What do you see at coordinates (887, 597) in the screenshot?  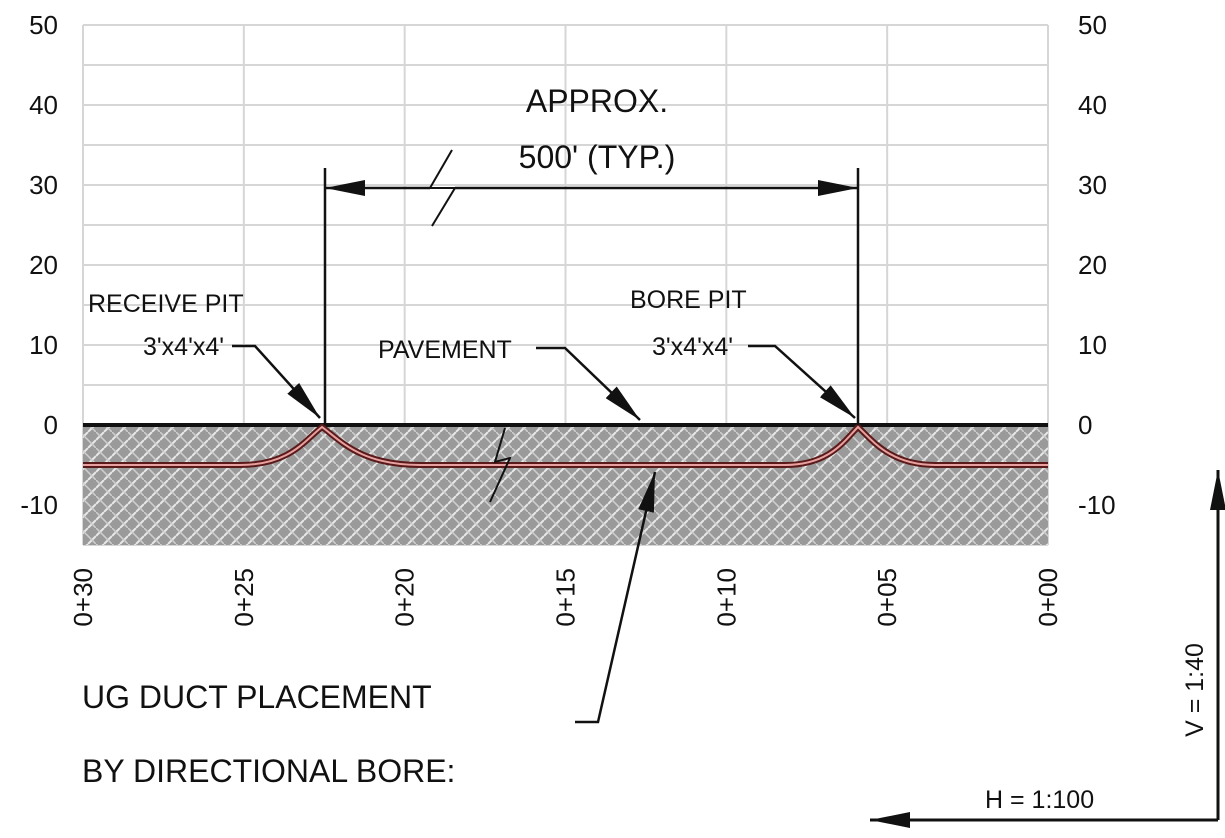 I see `station-label: 0+05` at bounding box center [887, 597].